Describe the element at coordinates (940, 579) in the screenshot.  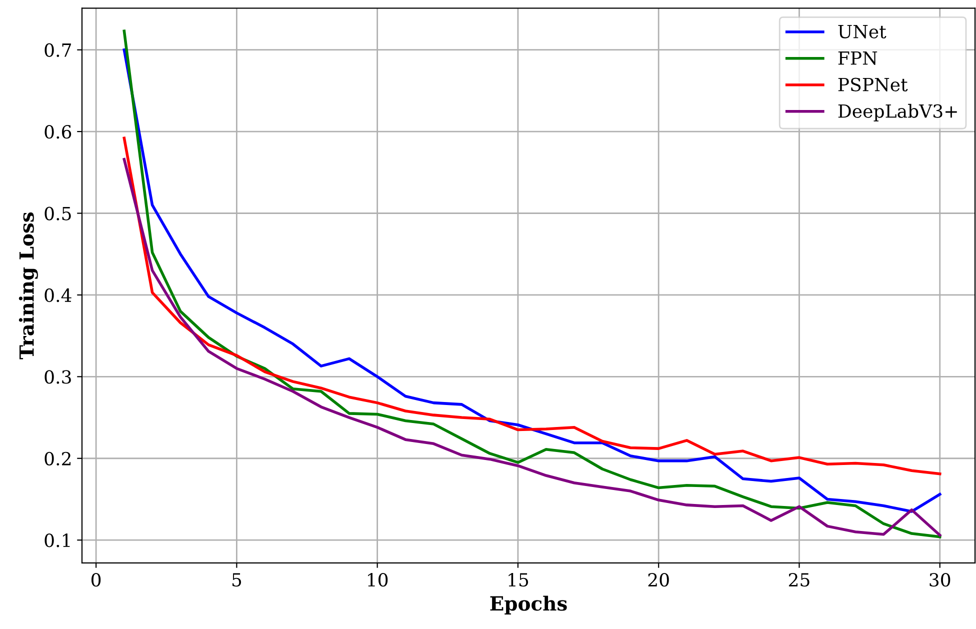
I see `x-tick-label: 30` at that location.